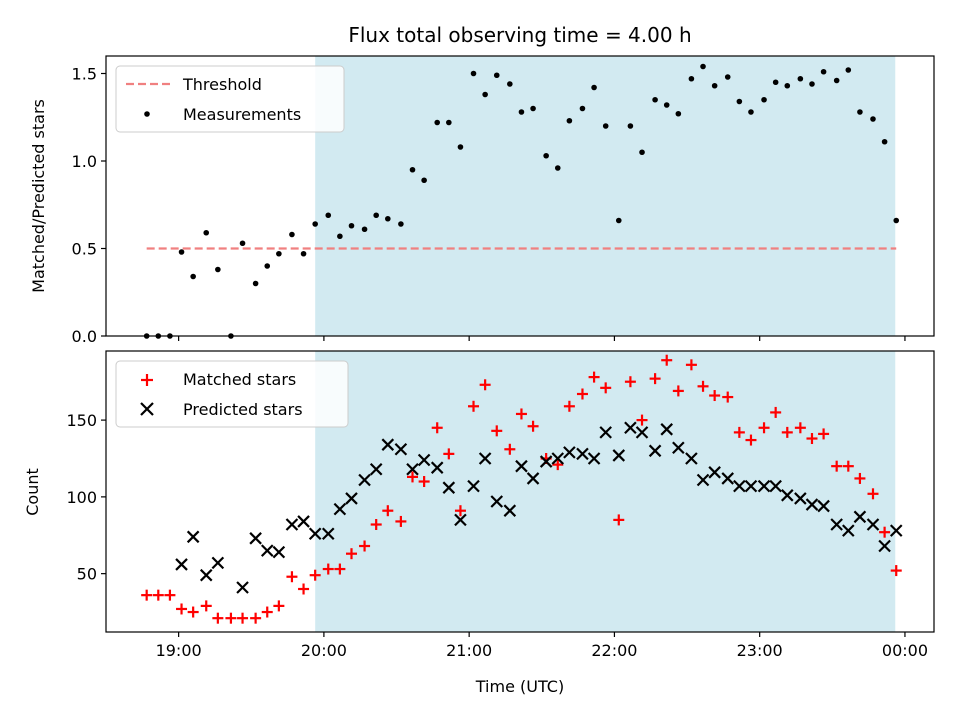  What do you see at coordinates (324, 650) in the screenshot?
I see `x-tick-label: 20:00` at bounding box center [324, 650].